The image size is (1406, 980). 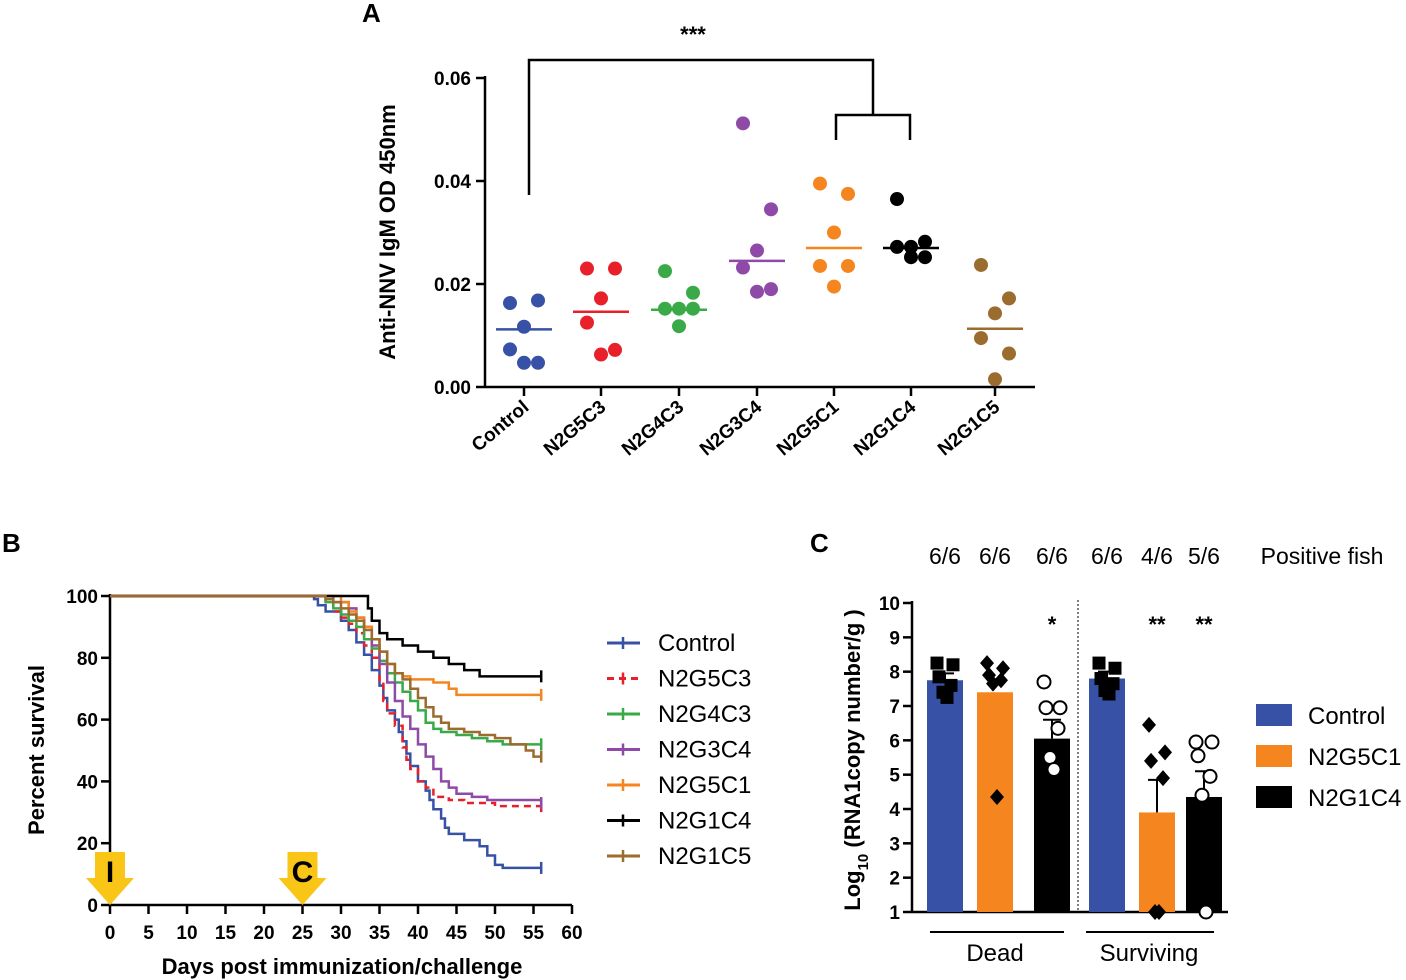 What do you see at coordinates (82, 597) in the screenshot?
I see `panel-b-y-tick-label: 100` at bounding box center [82, 597].